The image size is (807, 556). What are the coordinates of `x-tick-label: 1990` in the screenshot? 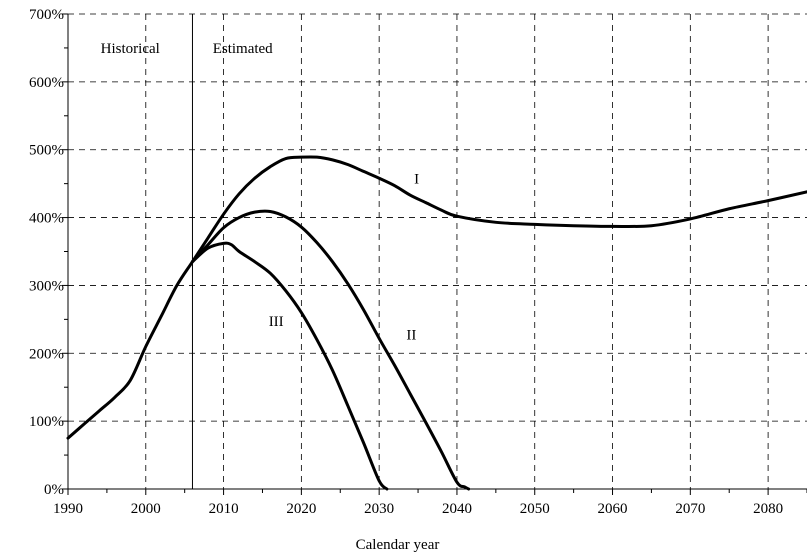 It's located at (68, 509).